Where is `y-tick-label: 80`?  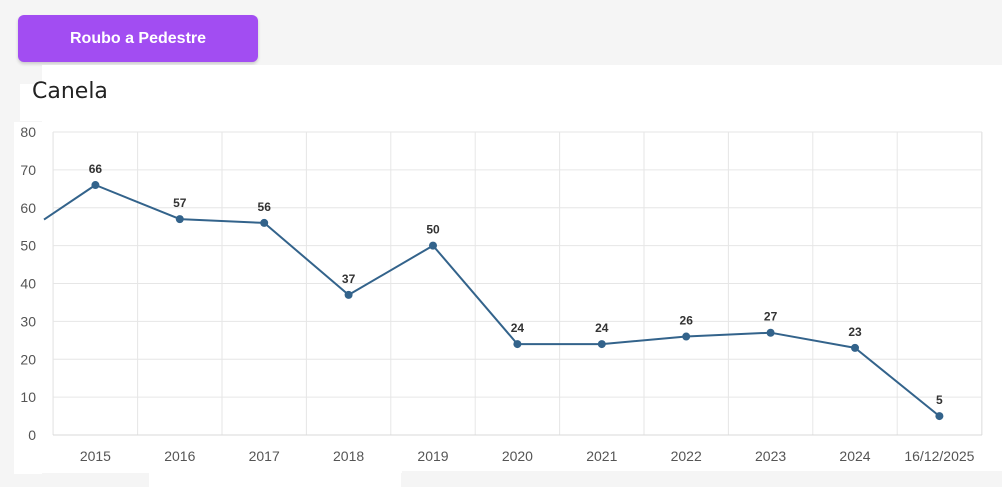 y-tick-label: 80 is located at coordinates (28, 132).